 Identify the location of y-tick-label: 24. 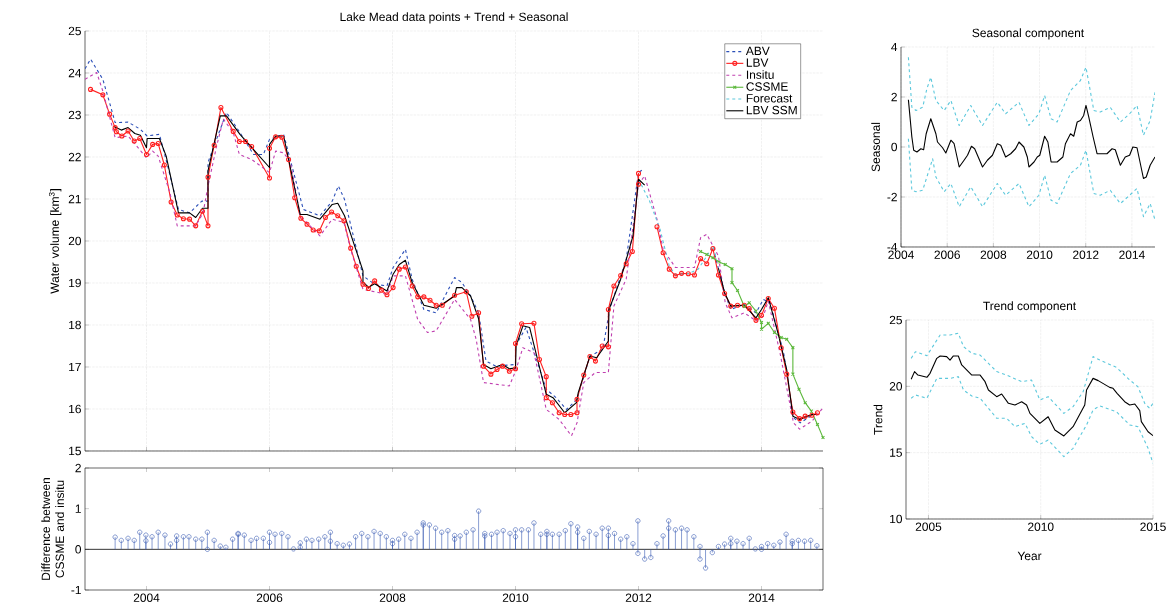
(75, 73).